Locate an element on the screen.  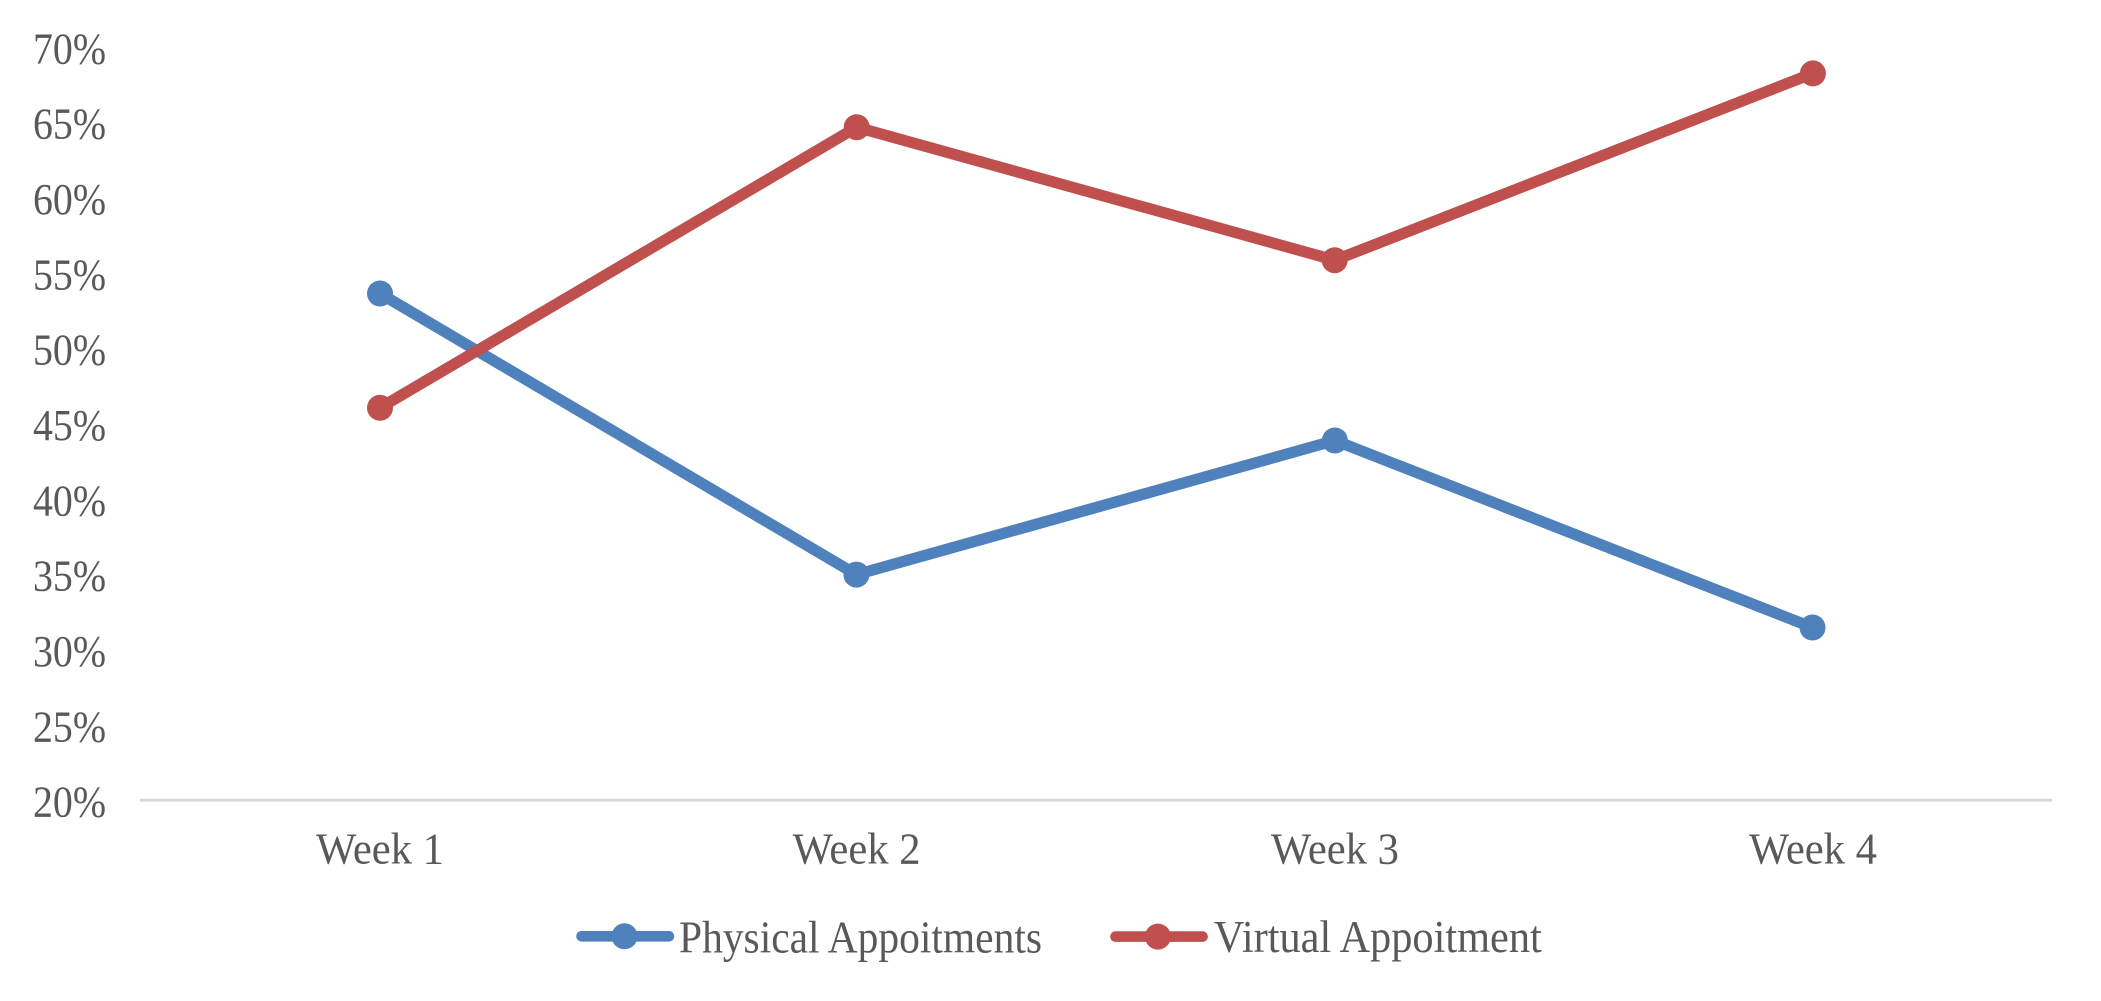
svg-text: Week 2 is located at coordinates (857, 848).